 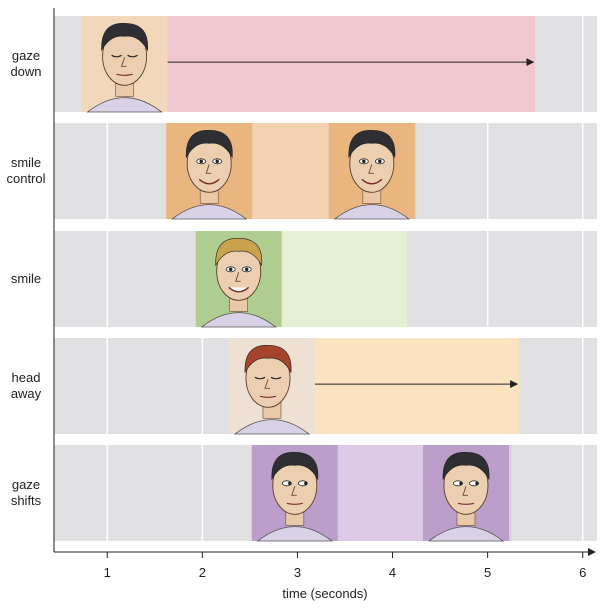 What do you see at coordinates (124, 64) in the screenshot?
I see `face-gaze-down-icon` at bounding box center [124, 64].